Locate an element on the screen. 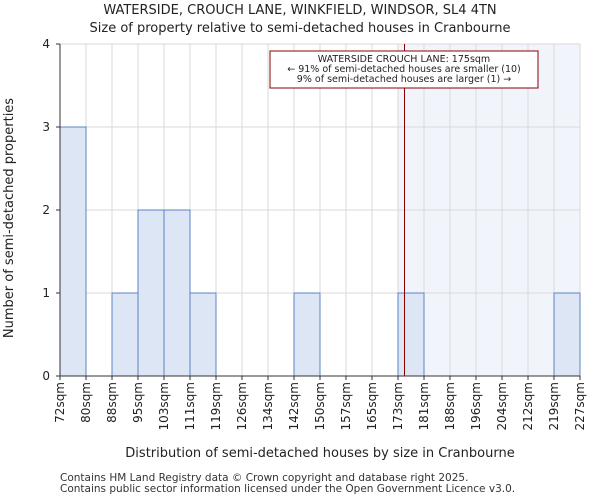  bar-103sqm is located at coordinates (177, 293).